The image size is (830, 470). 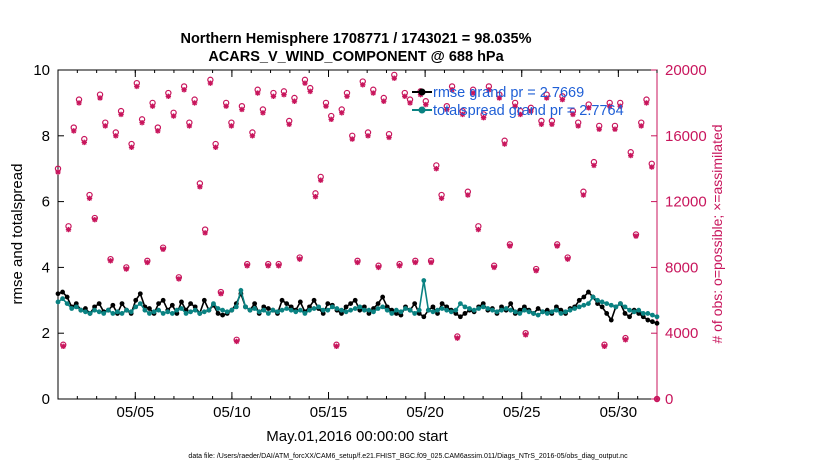 What do you see at coordinates (422, 110) in the screenshot?
I see `legend-spread-marker` at bounding box center [422, 110].